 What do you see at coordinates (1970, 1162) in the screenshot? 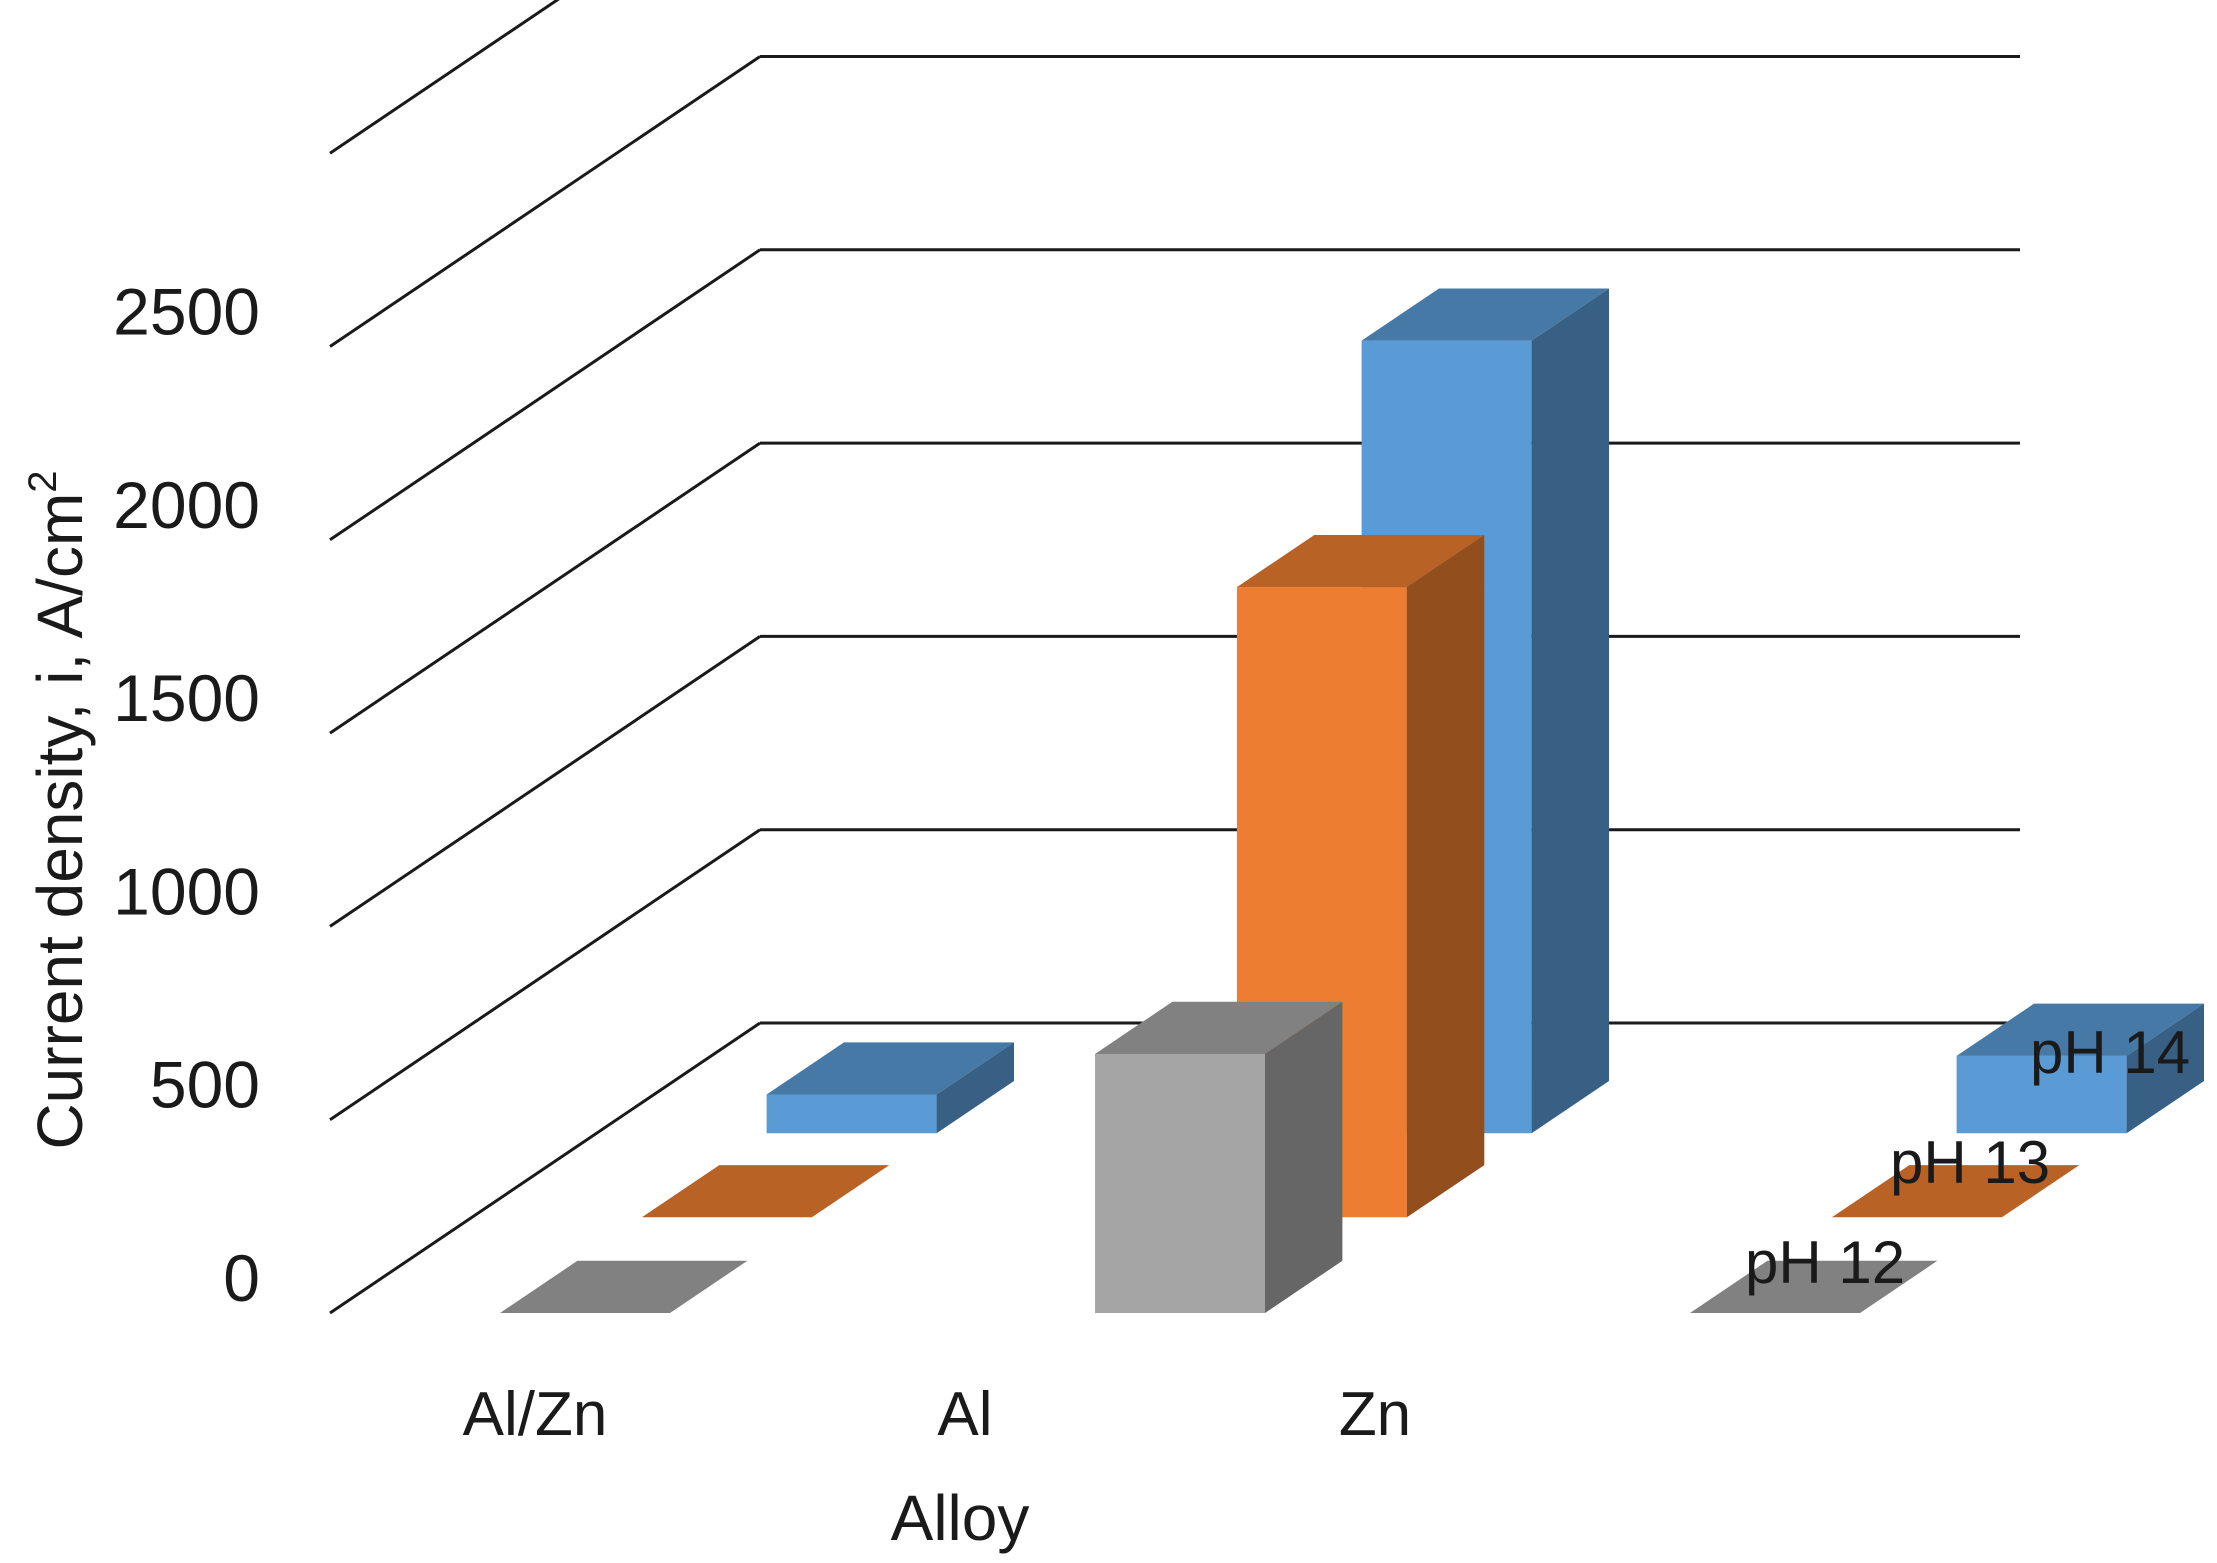
I see `series-label: pH 13` at bounding box center [1970, 1162].